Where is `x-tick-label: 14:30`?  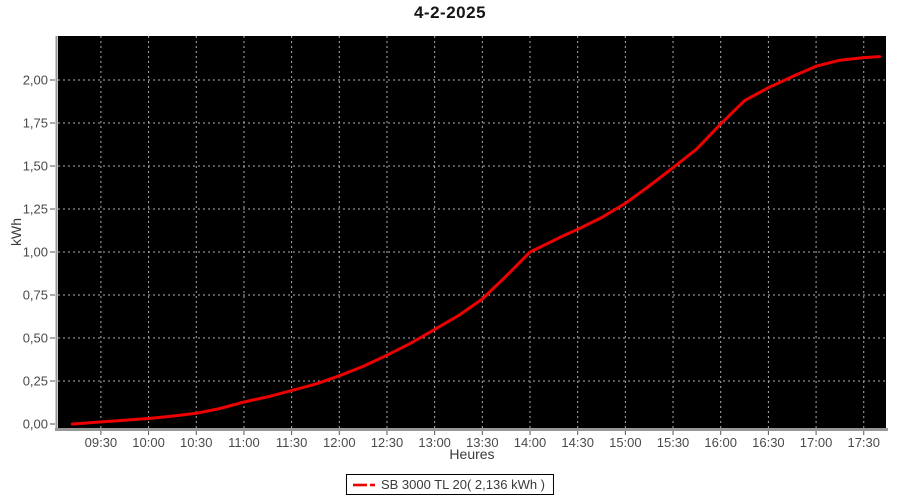
x-tick-label: 14:30 is located at coordinates (577, 442).